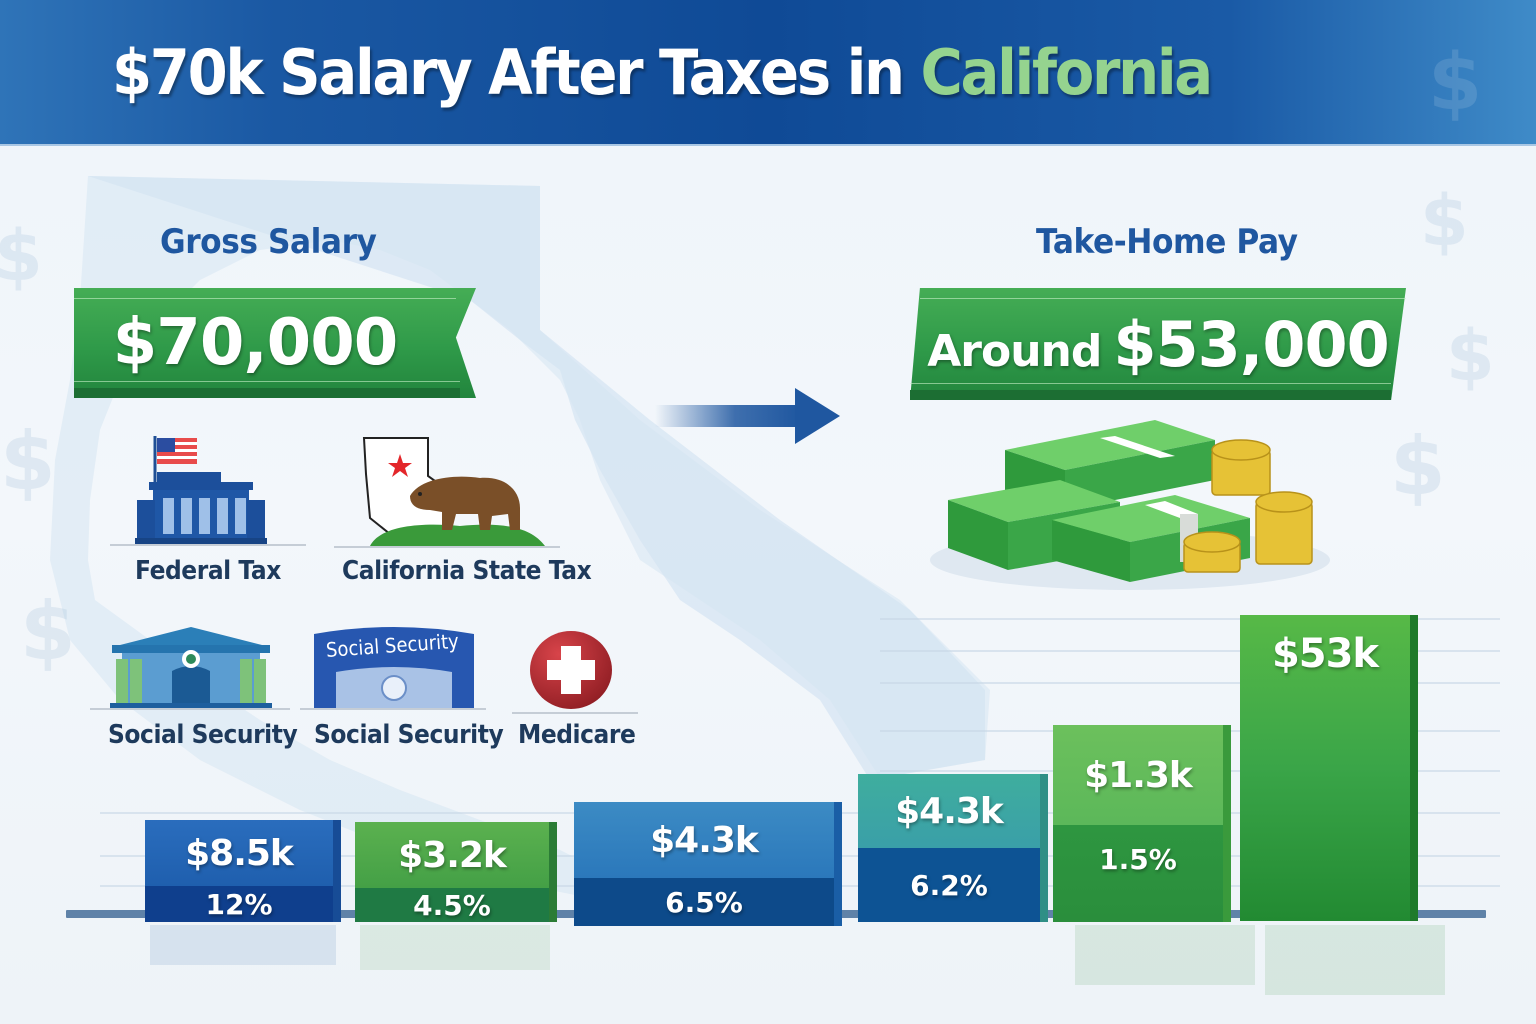 This screenshot has width=1536, height=1024. Describe the element at coordinates (1066, 72) in the screenshot. I see `title-accent: California` at that location.